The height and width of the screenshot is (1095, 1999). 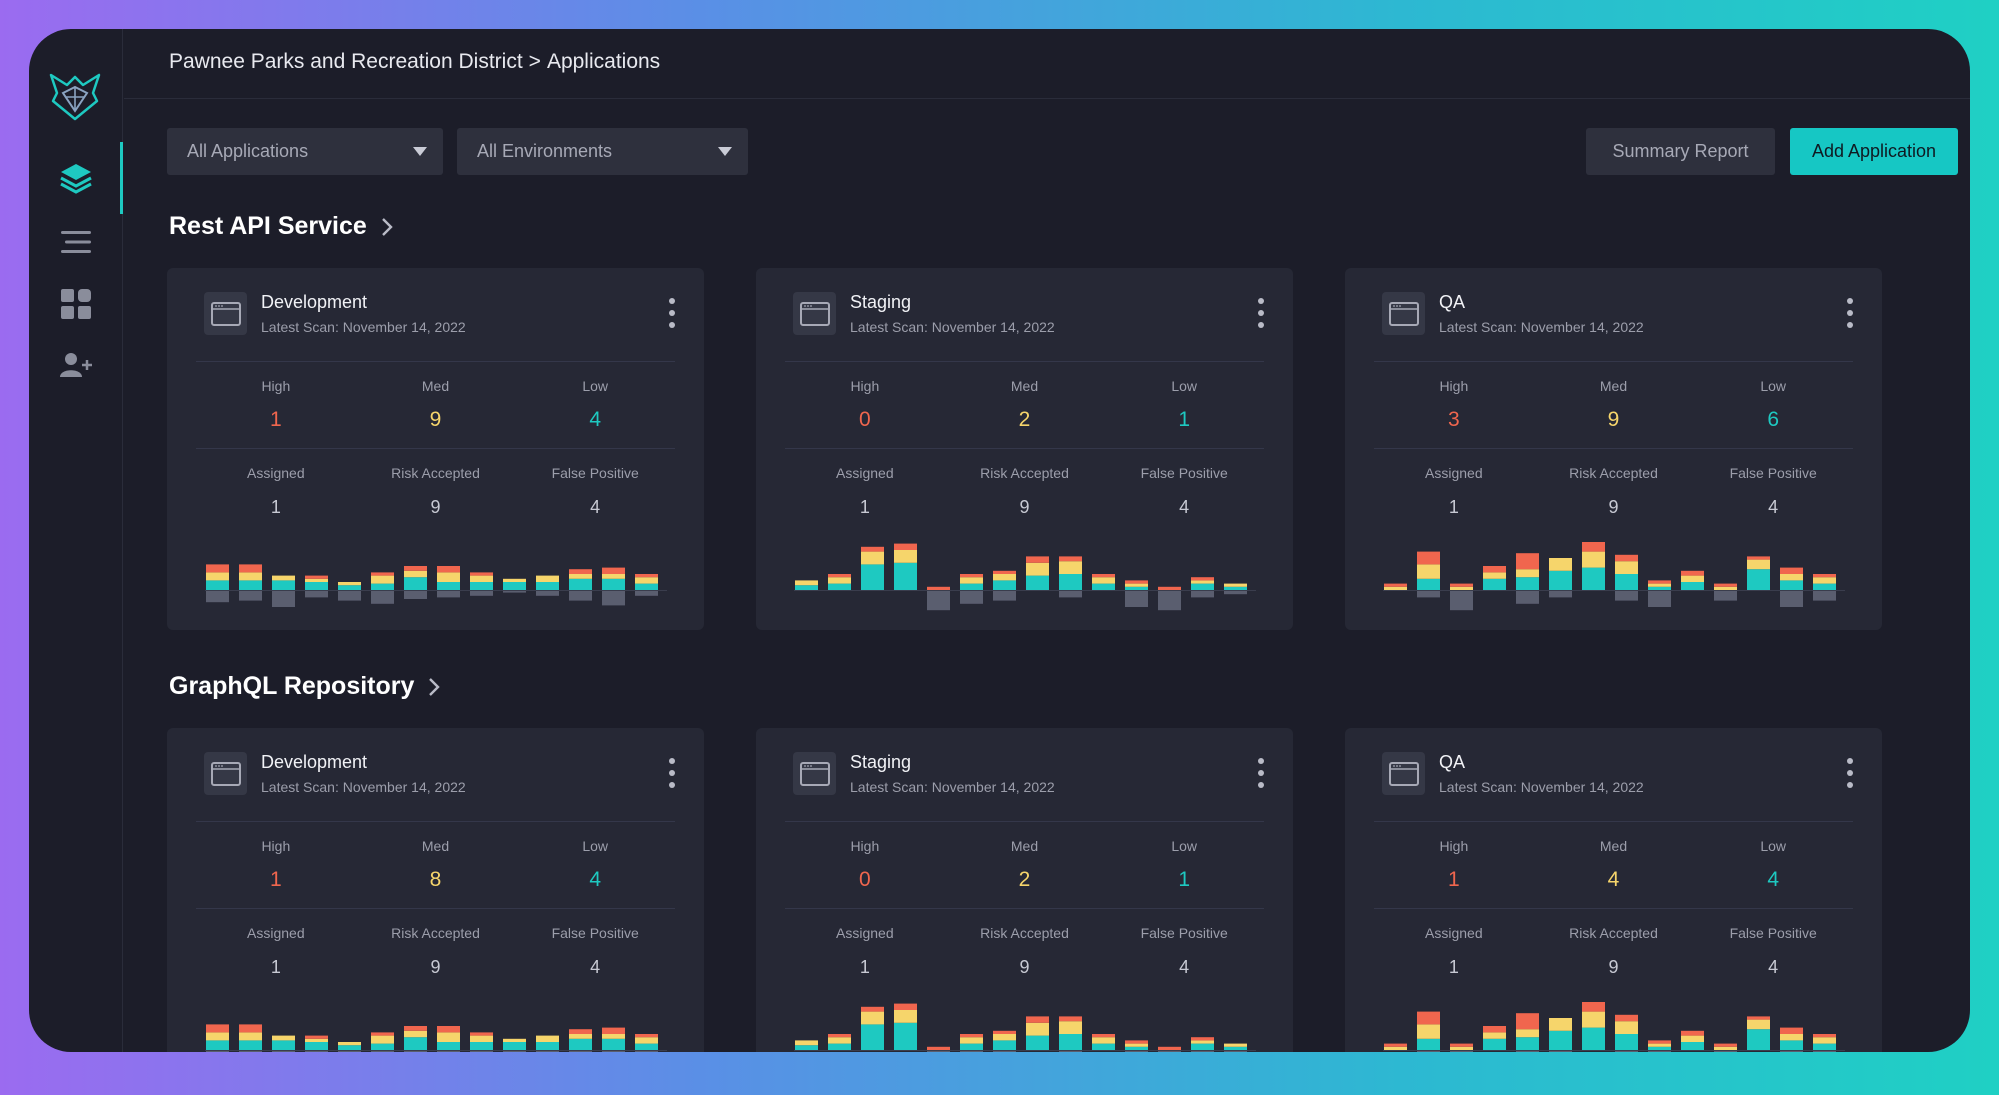 What do you see at coordinates (305, 686) in the screenshot?
I see `section-title-graphql: GraphQL Repository` at bounding box center [305, 686].